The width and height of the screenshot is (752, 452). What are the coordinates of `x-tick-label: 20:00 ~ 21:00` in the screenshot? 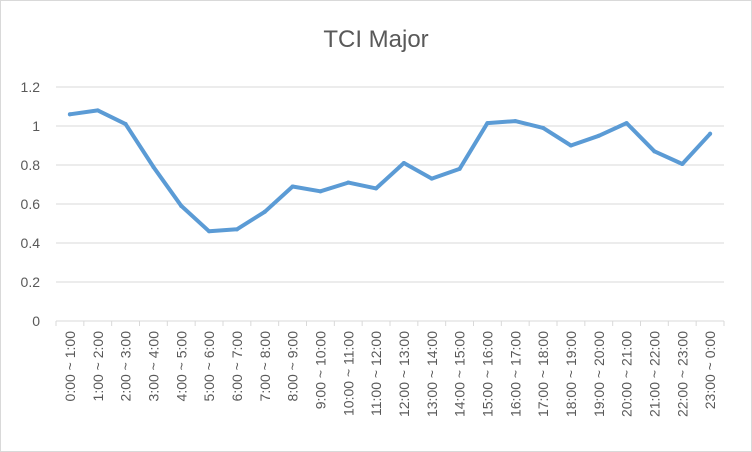 It's located at (627, 374).